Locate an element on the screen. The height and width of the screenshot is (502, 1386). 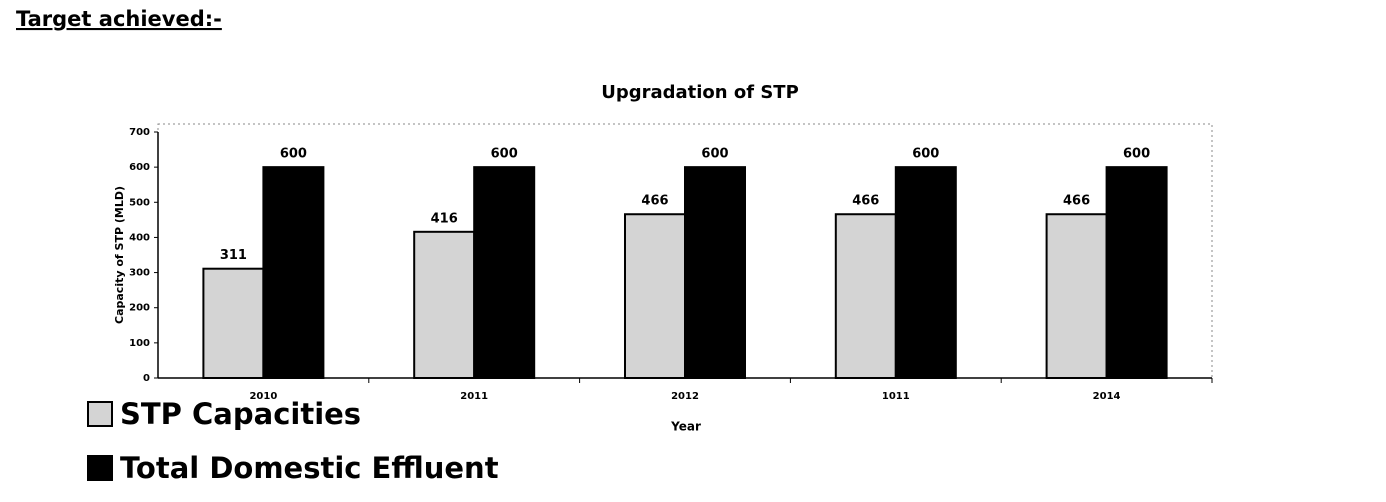
y-tick-label: 100 is located at coordinates (139, 343).